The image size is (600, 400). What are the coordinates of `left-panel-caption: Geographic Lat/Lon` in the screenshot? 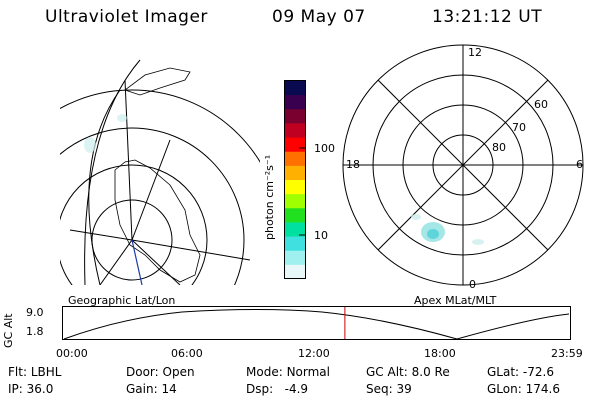 It's located at (122, 300).